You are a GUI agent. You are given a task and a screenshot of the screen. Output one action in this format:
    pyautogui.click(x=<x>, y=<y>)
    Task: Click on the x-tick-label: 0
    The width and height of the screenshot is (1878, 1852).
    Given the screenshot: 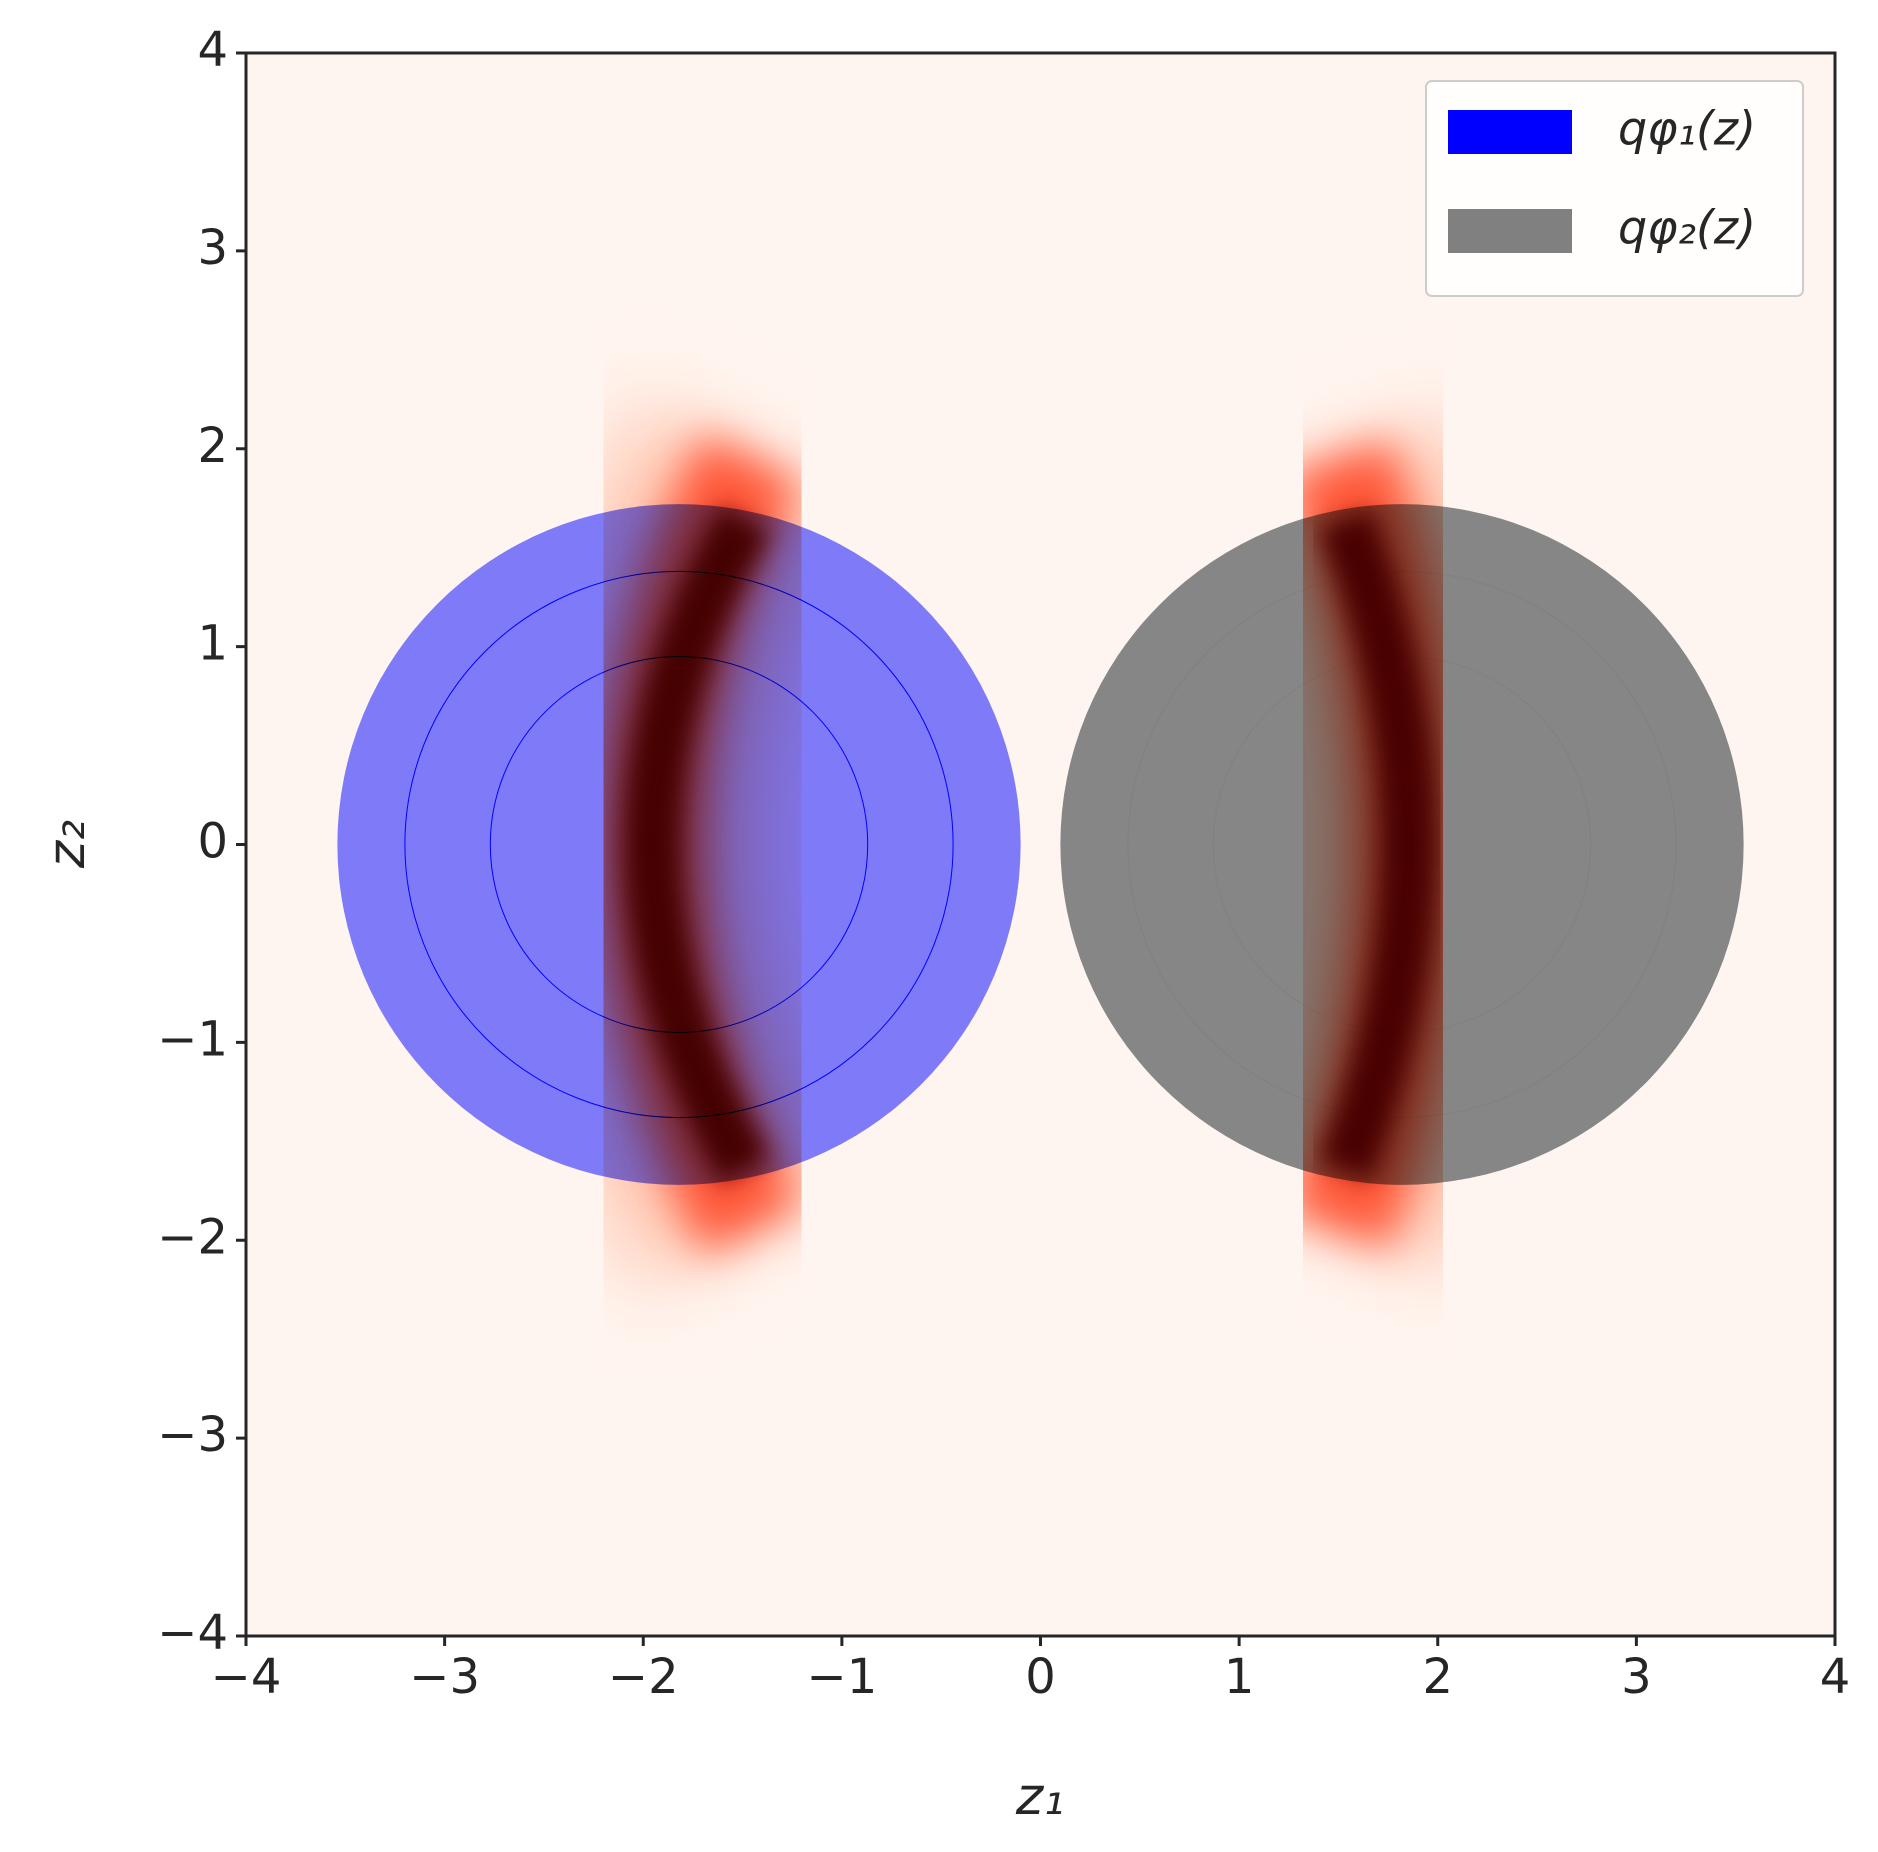 What is the action you would take?
    pyautogui.click(x=1040, y=1677)
    